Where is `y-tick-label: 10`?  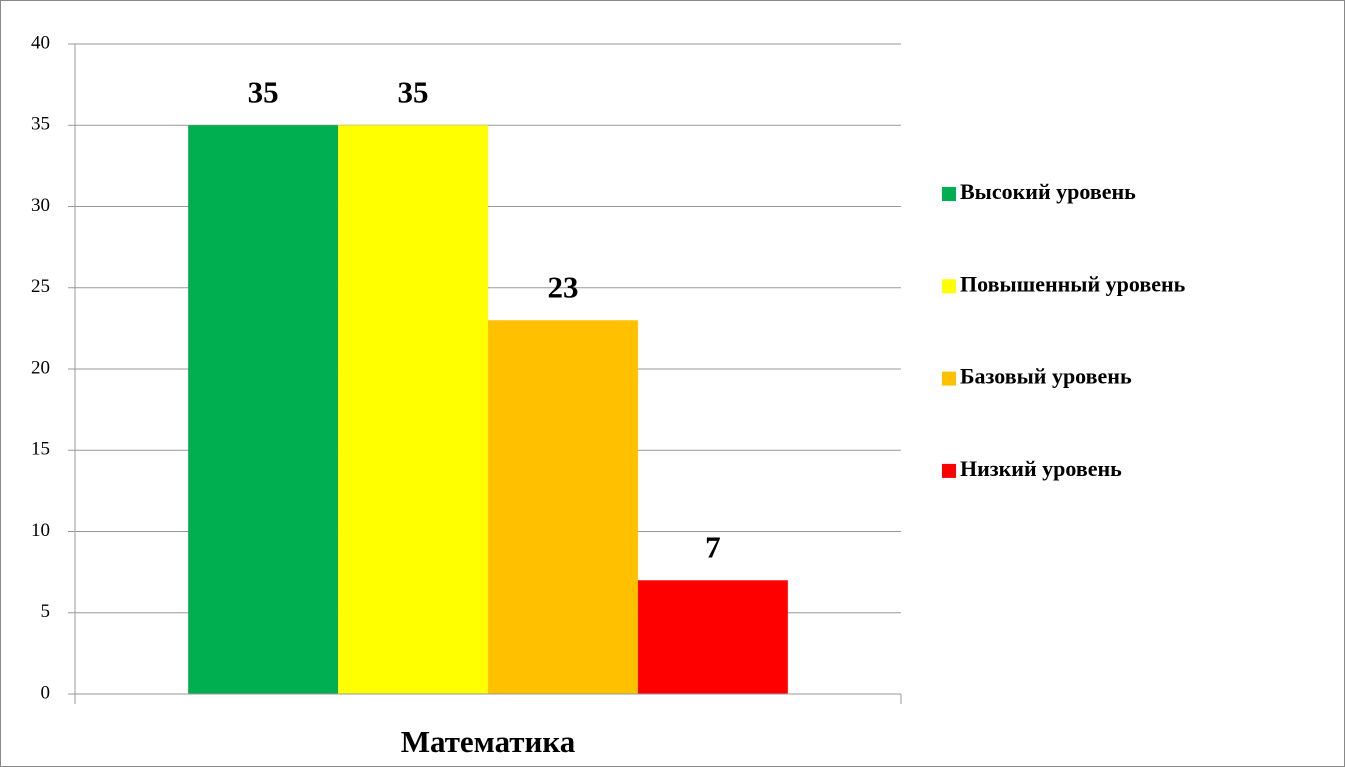 y-tick-label: 10 is located at coordinates (40, 530).